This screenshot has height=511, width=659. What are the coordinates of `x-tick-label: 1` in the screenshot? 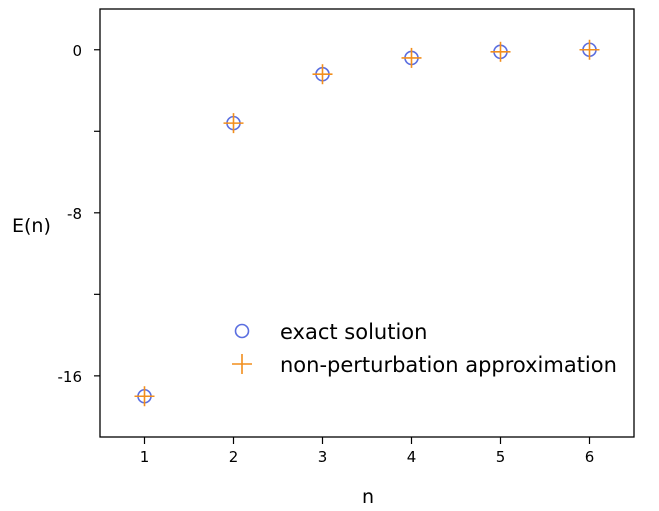 It's located at (145, 457).